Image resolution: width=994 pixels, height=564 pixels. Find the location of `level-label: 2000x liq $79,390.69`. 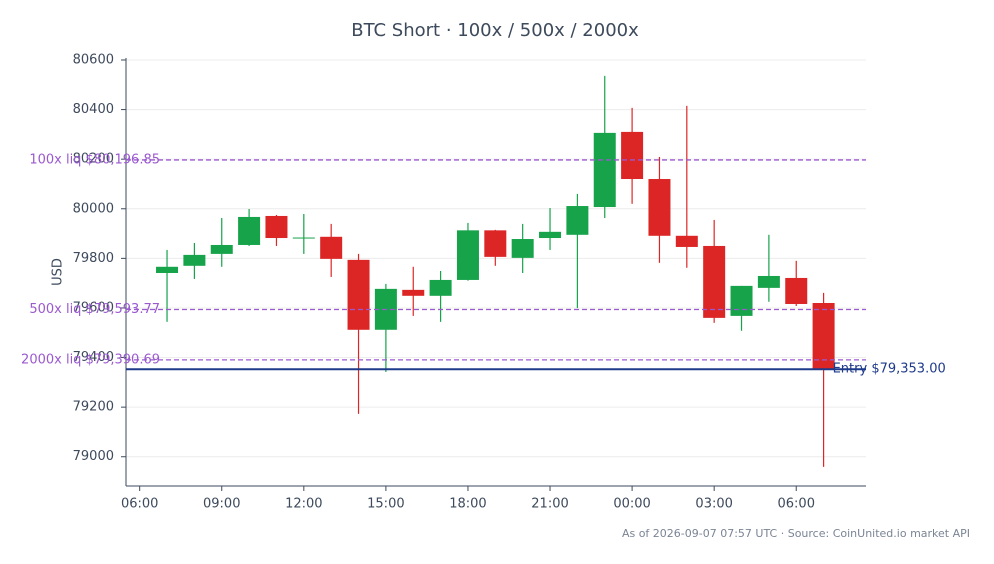

level-label: 2000x liq $79,390.69 is located at coordinates (90, 359).